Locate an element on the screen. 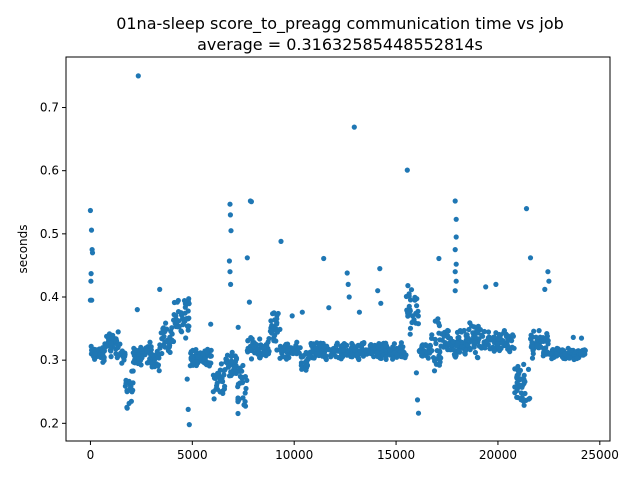  chart-title-line2: average = 0.31632585448552814s is located at coordinates (340, 44).